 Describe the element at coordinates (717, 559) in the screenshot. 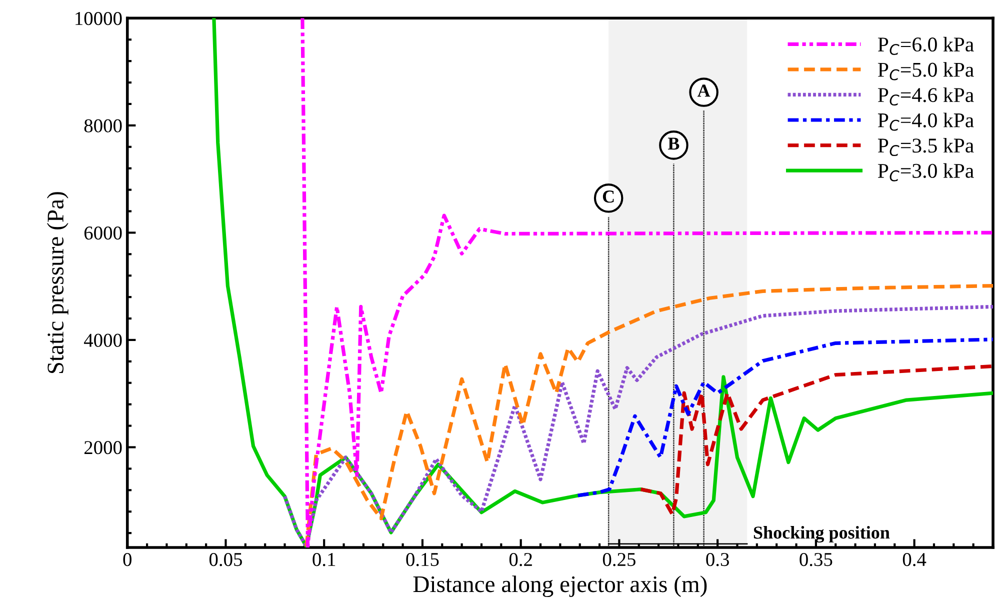

I see `x-tick-label: 0.3` at that location.